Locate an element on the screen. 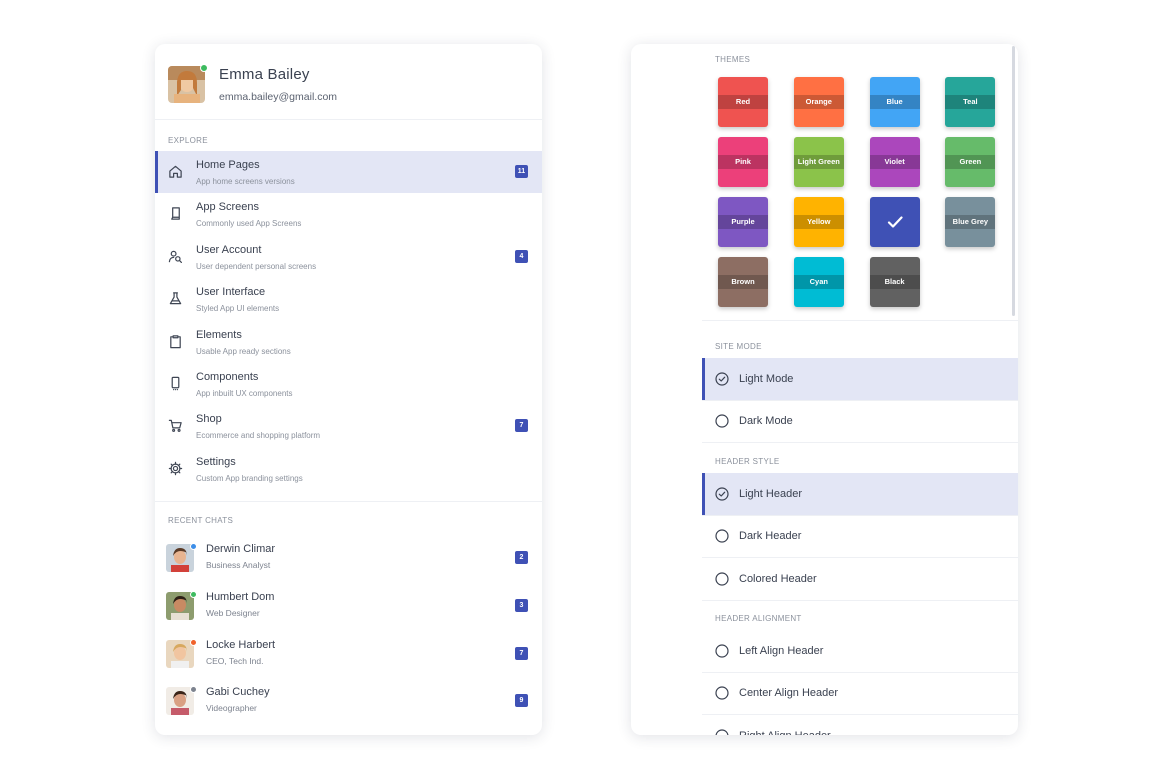 Image resolution: width=1170 pixels, height=780 pixels. nav-item-app-screens: App Screens Commonly used App Screens is located at coordinates (348, 214).